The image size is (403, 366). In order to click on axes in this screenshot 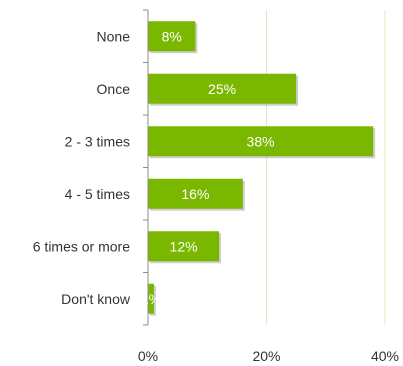, I will do `click(146, 167)`.